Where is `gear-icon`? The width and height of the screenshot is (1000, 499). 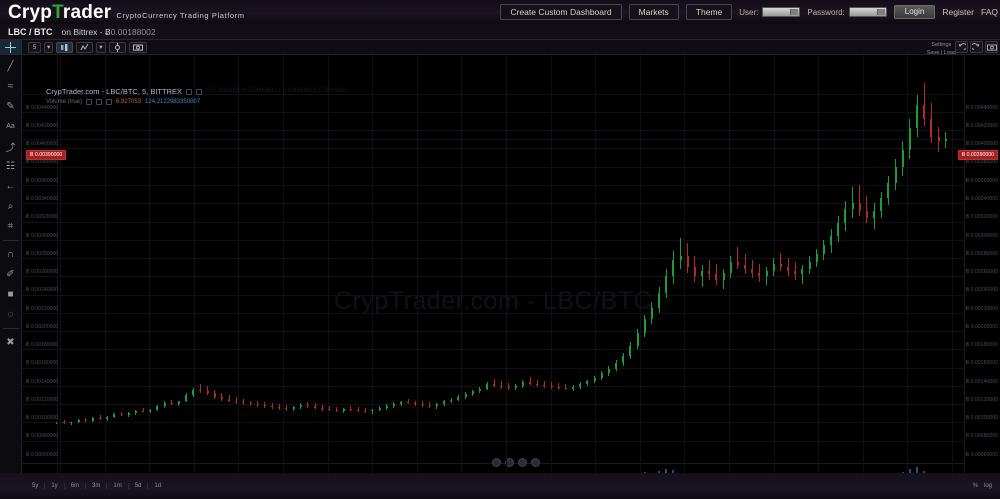
gear-icon is located at coordinates (117, 47).